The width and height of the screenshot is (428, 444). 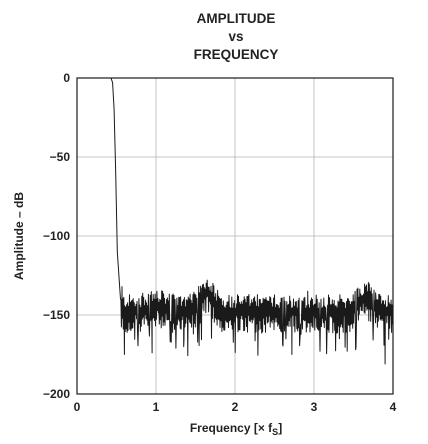 I want to click on x-axis-ticks: 0 1 2 3 4, so click(x=235, y=407).